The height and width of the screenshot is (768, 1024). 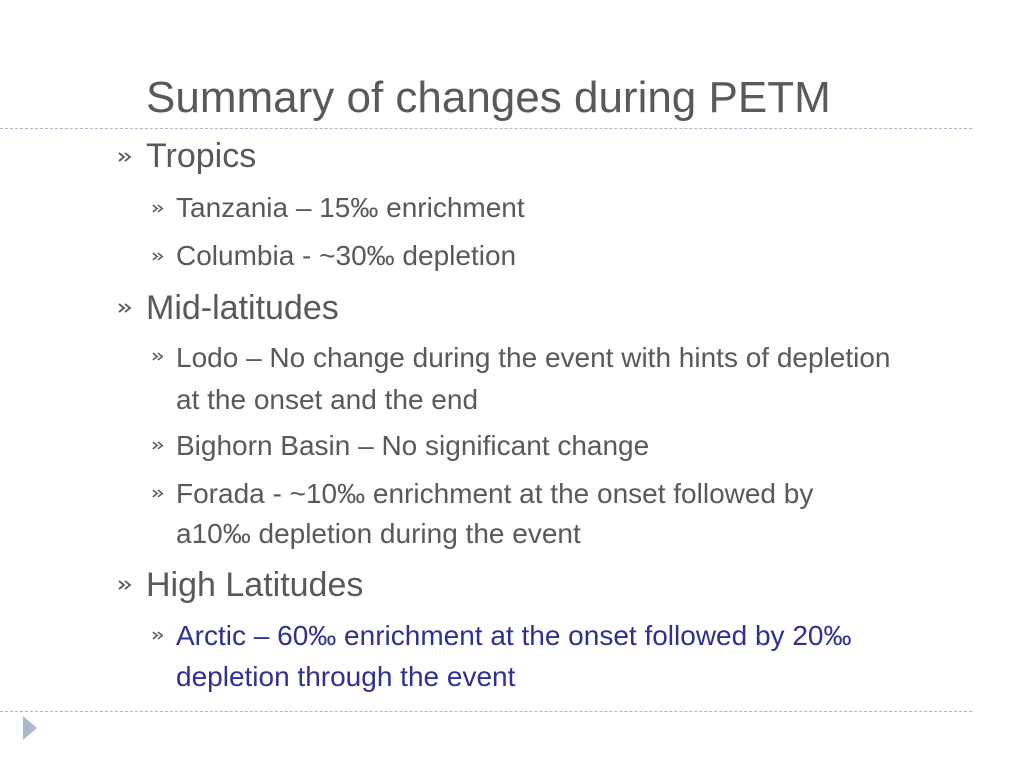 What do you see at coordinates (346, 255) in the screenshot?
I see `list-item: Columbia - ~30‰ depletion` at bounding box center [346, 255].